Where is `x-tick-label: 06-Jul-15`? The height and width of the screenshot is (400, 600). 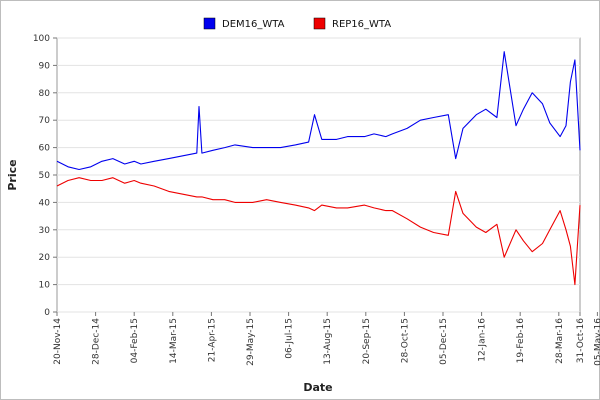
x-tick-label: 06-Jul-15 is located at coordinates (290, 338).